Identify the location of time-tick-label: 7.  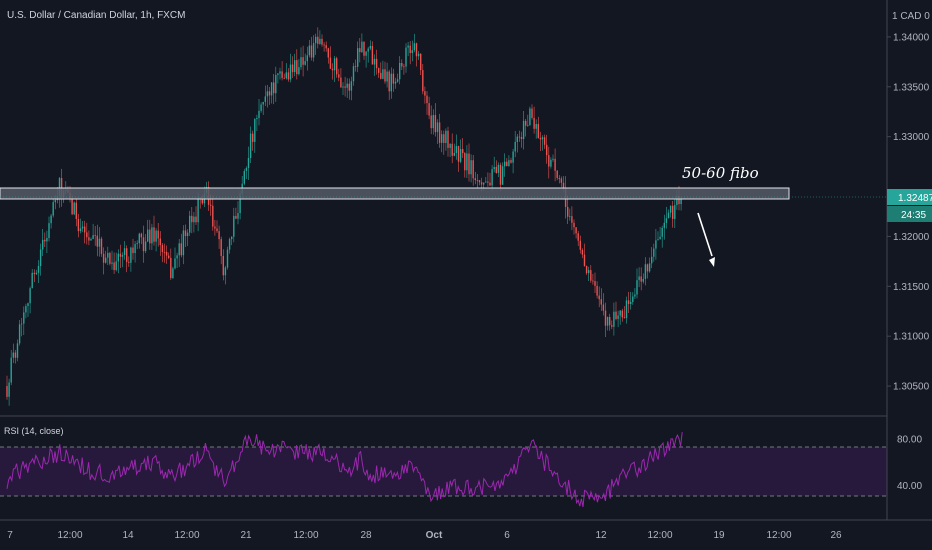
(10, 535).